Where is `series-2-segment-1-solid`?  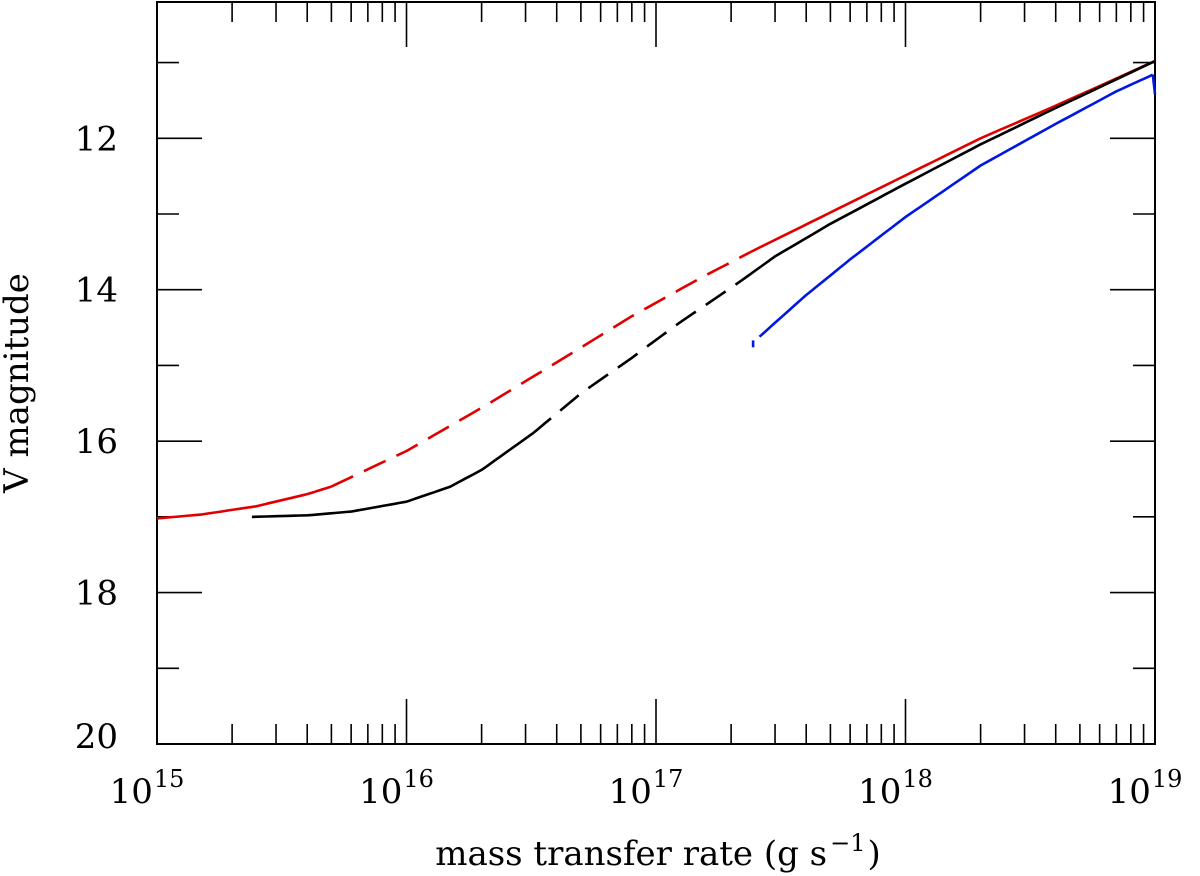
series-2-segment-1-solid is located at coordinates (1154, 84).